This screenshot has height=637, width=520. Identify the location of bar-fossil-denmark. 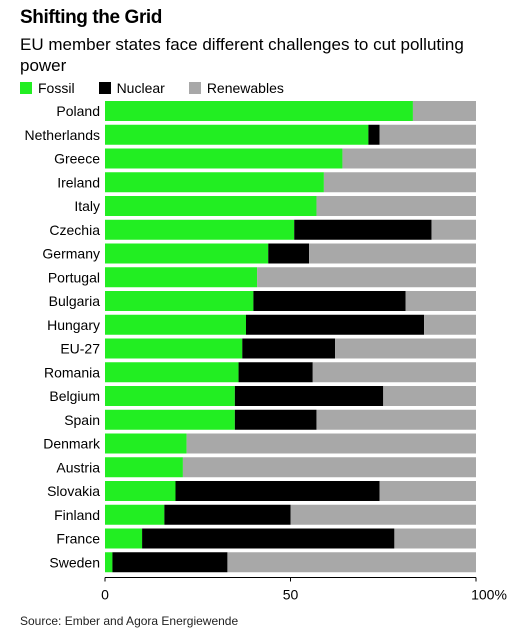
(146, 443).